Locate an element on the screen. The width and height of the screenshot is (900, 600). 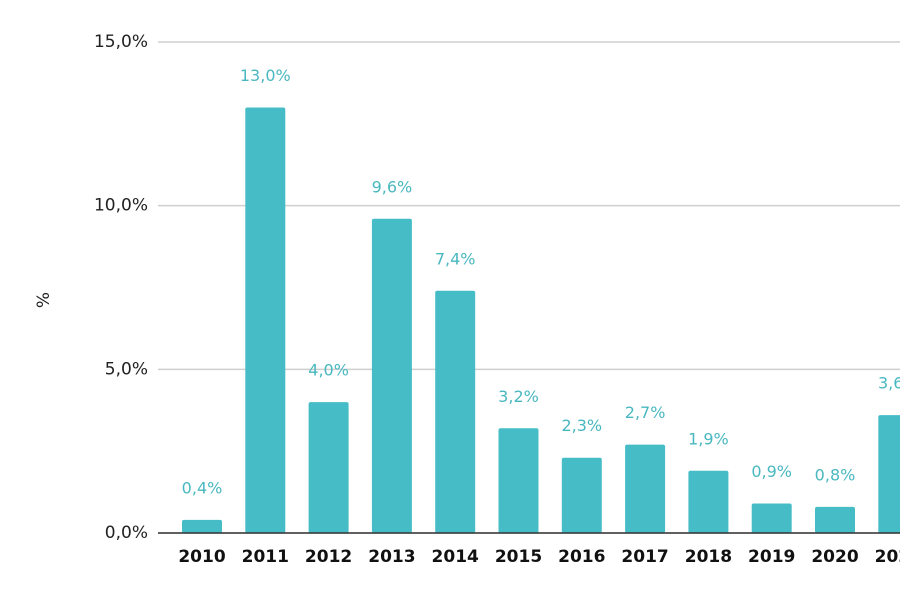
x-tick-label: 2017 is located at coordinates (644, 557).